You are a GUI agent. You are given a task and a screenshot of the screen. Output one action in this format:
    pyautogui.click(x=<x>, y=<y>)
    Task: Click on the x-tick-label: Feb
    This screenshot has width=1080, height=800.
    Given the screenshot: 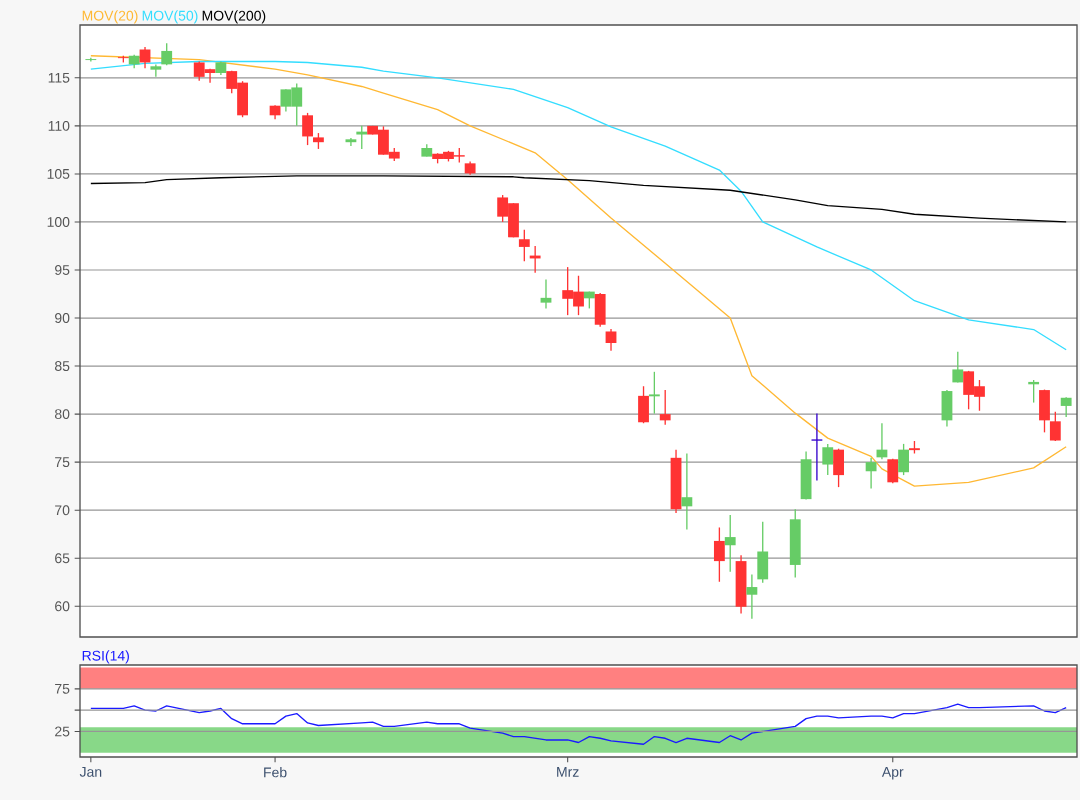 What is the action you would take?
    pyautogui.click(x=275, y=772)
    